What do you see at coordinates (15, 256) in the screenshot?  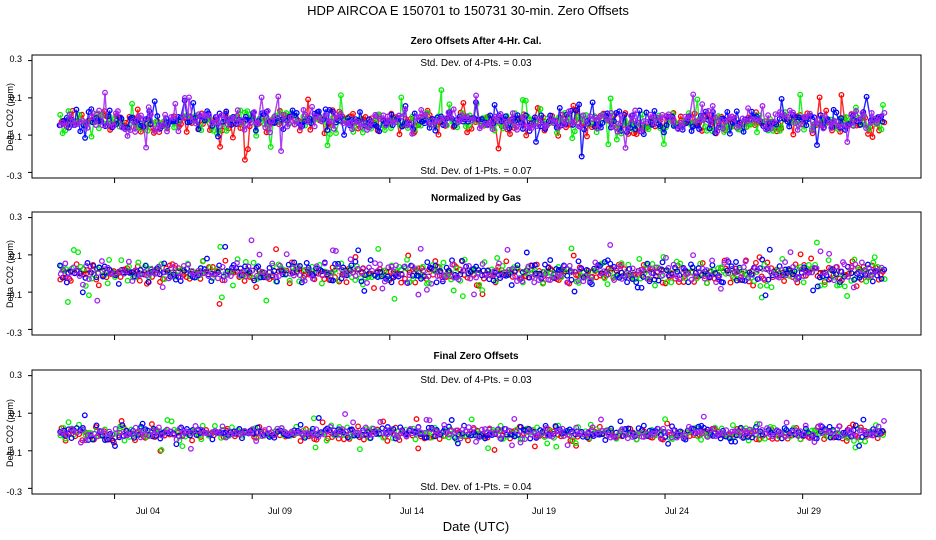 I see `y-tick-label: 0.1` at bounding box center [15, 256].